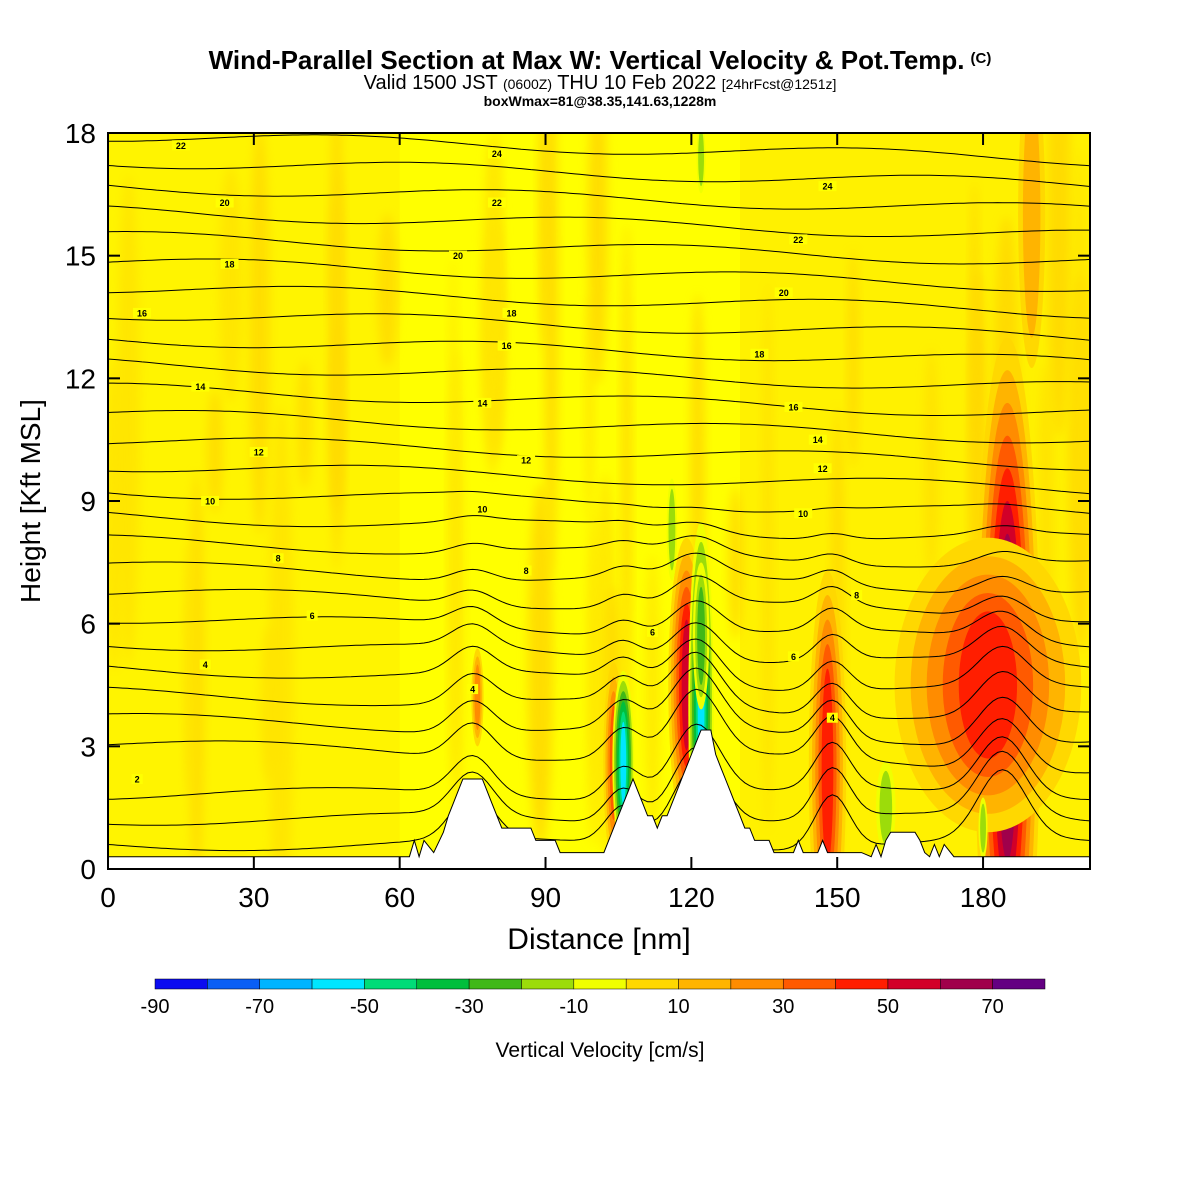 The width and height of the screenshot is (1200, 1200). What do you see at coordinates (496, 153) in the screenshot?
I see `theta-contour-label: 24` at bounding box center [496, 153].